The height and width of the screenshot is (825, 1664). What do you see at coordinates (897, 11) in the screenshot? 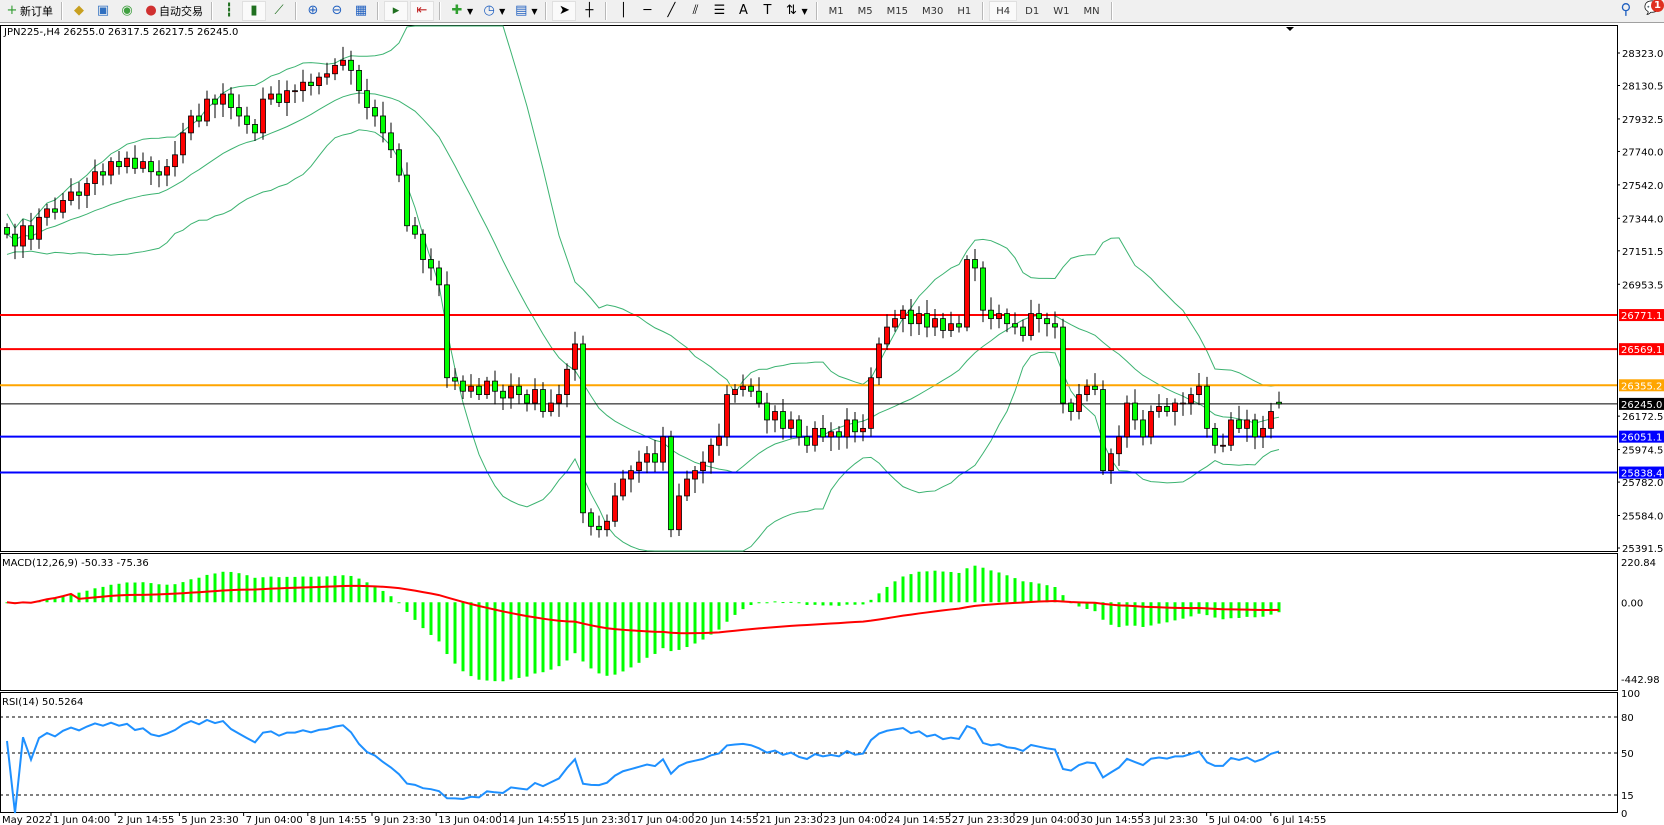
I see `timeframe-m15: M15` at bounding box center [897, 11].